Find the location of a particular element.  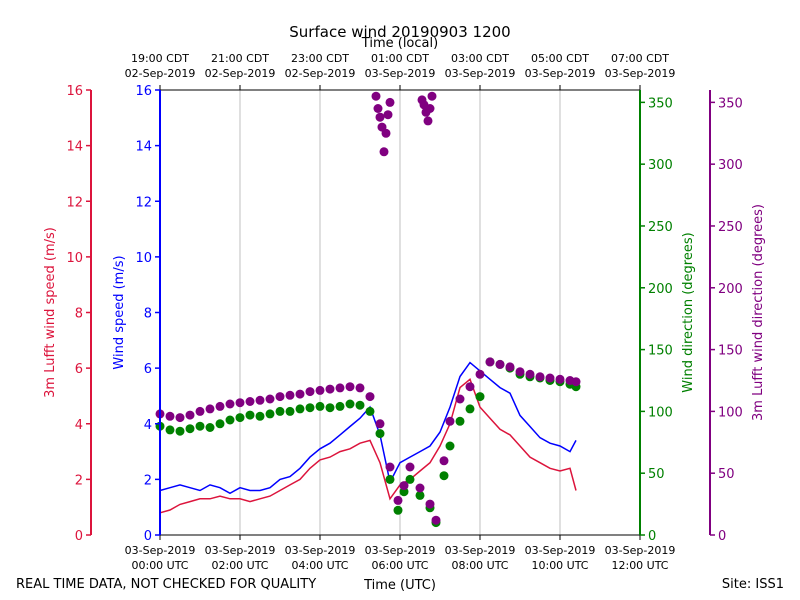

x-tick-label: 10:00 UTC is located at coordinates (559, 565).